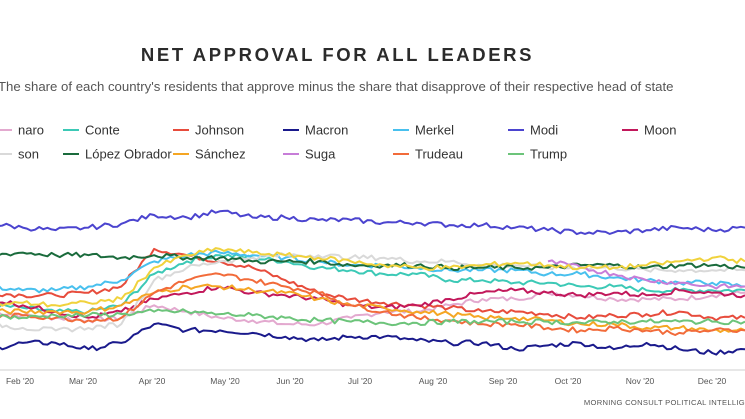 The width and height of the screenshot is (745, 419). Describe the element at coordinates (664, 402) in the screenshot. I see `source-credit: MORNING CONSULT POLITICAL INTELLIG` at that location.